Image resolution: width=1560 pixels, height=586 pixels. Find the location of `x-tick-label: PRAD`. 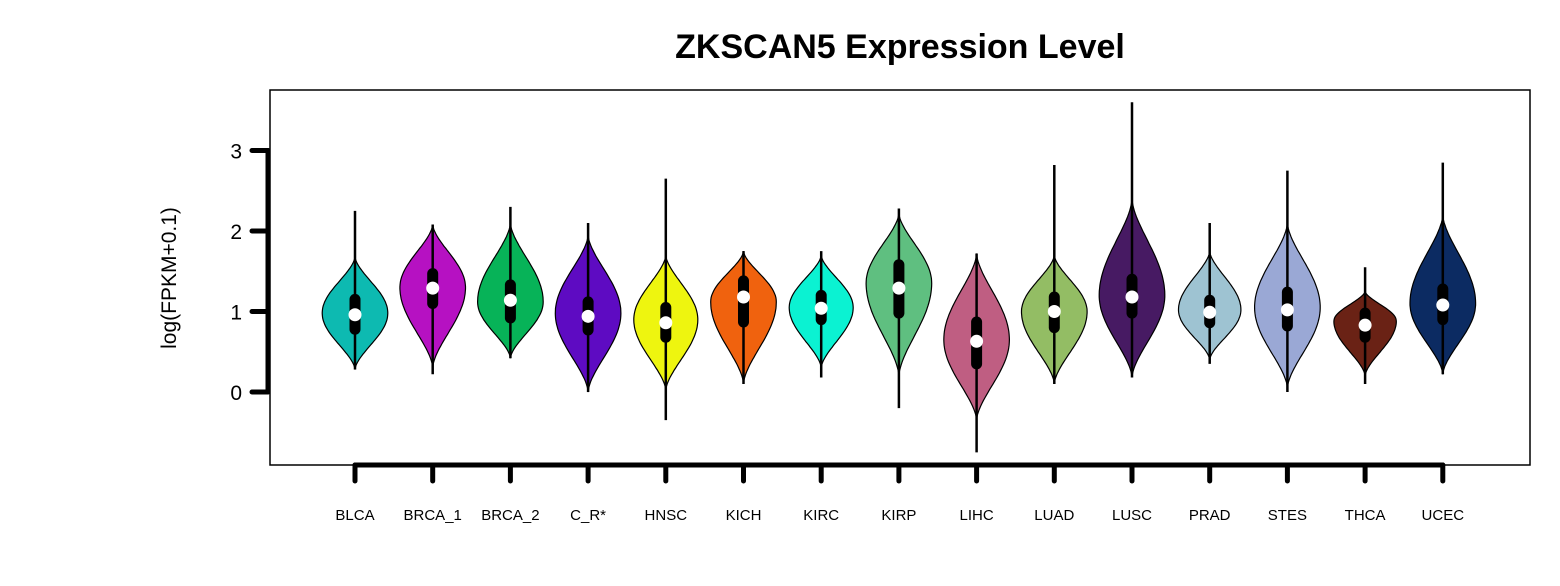

x-tick-label: PRAD is located at coordinates (1210, 515).